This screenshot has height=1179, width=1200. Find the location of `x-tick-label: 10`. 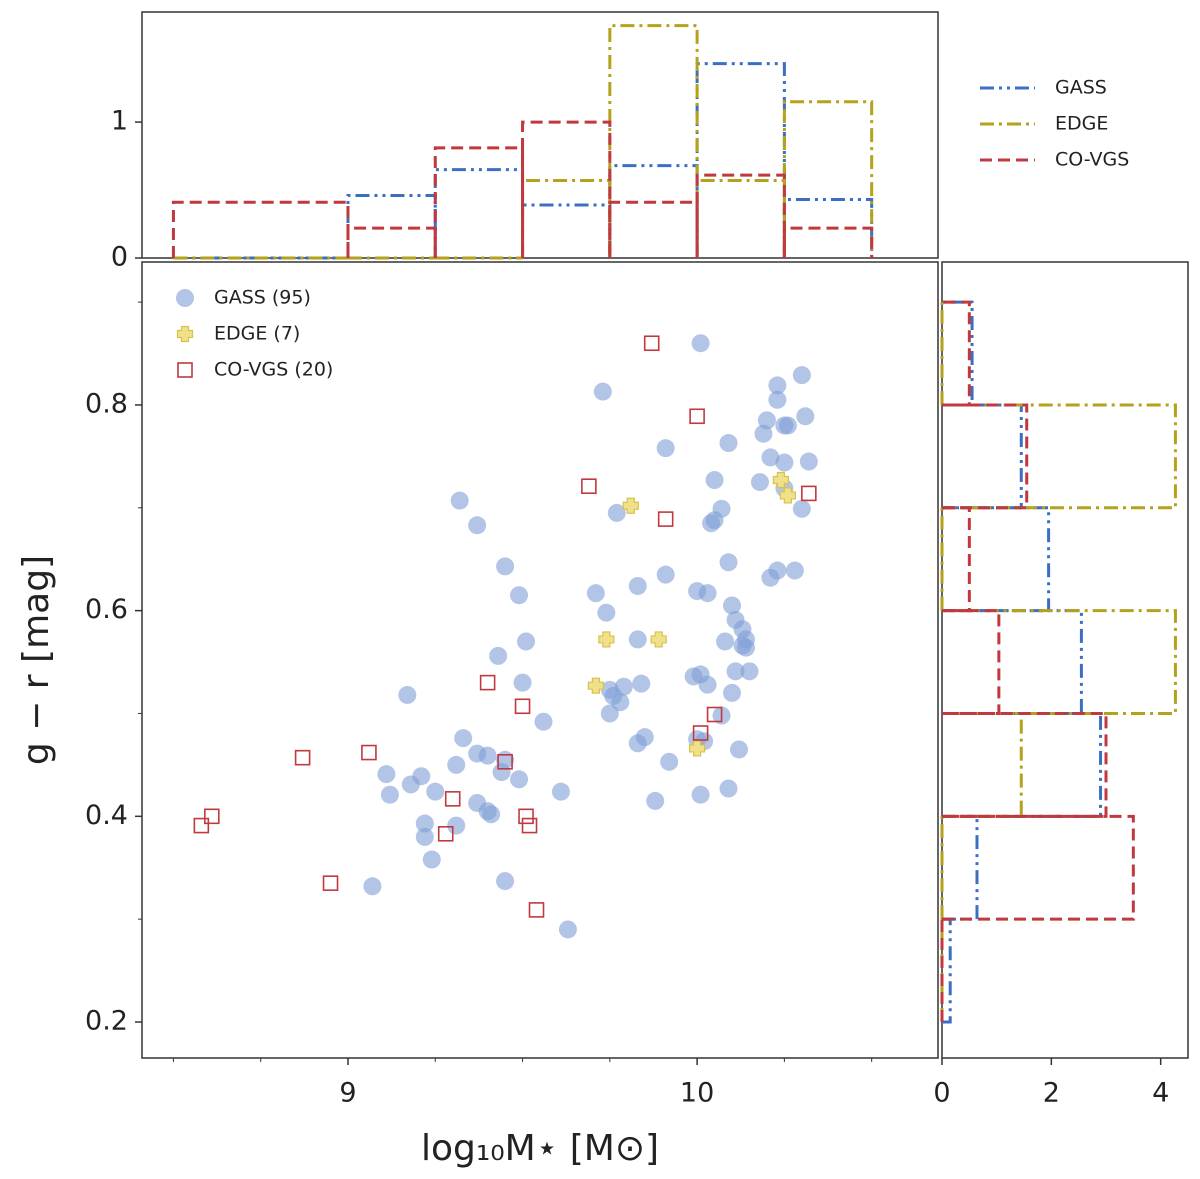

x-tick-label: 10 is located at coordinates (697, 1093).